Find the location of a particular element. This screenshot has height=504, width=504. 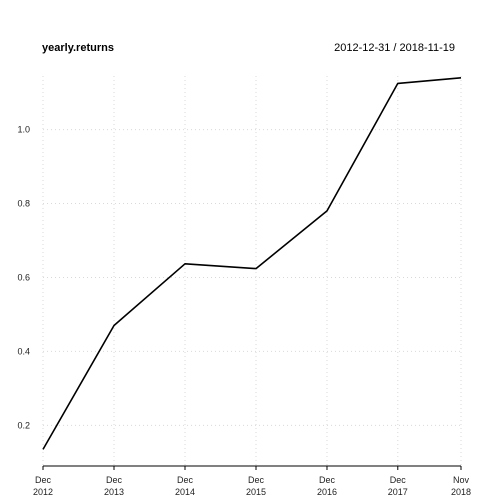

x-tick-month-label: Nov is located at coordinates (461, 480).